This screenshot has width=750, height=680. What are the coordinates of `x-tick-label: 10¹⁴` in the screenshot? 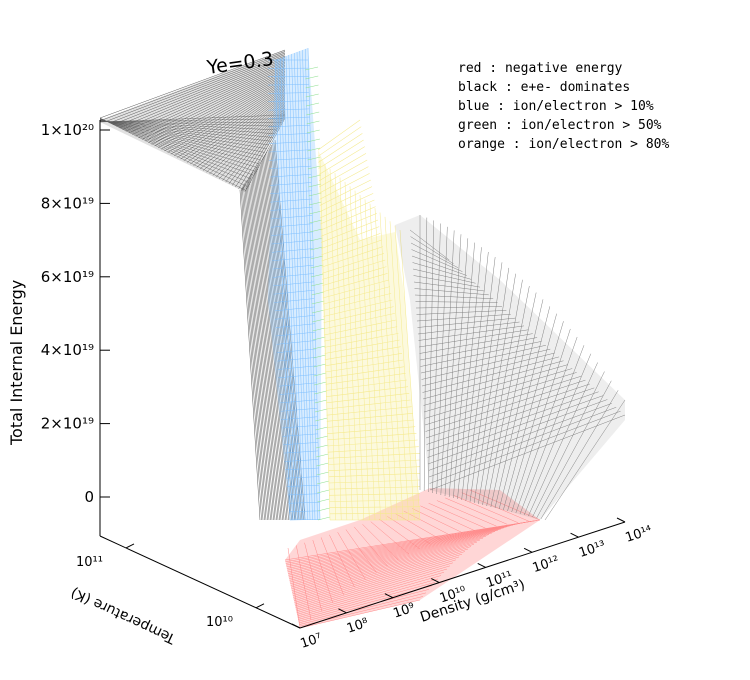 It's located at (639, 534).